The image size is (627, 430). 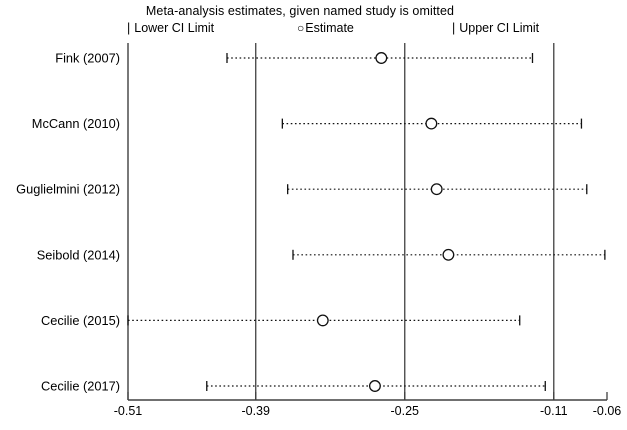 What do you see at coordinates (129, 28) in the screenshot?
I see `lower-ci-cap-icon: |` at bounding box center [129, 28].